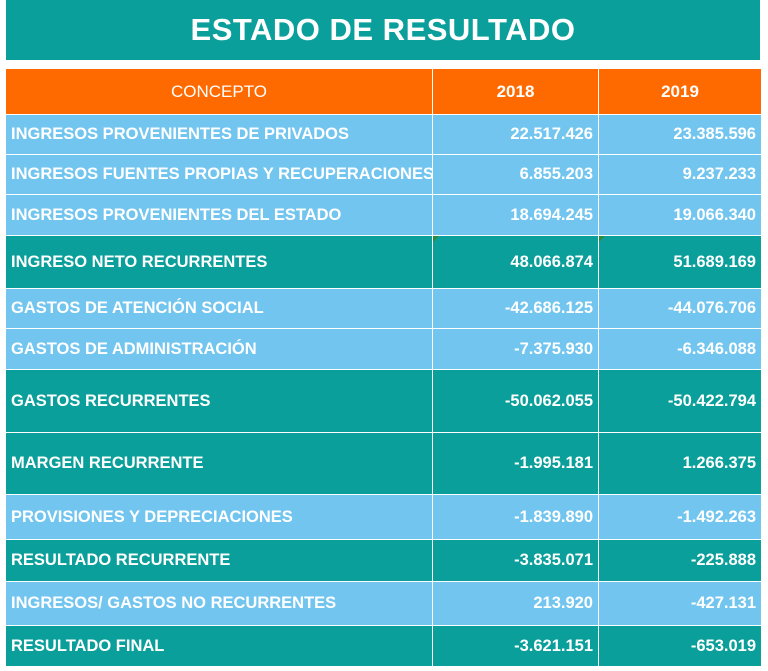 The width and height of the screenshot is (768, 671). Describe the element at coordinates (680, 308) in the screenshot. I see `value-2019: -44.076.706` at that location.